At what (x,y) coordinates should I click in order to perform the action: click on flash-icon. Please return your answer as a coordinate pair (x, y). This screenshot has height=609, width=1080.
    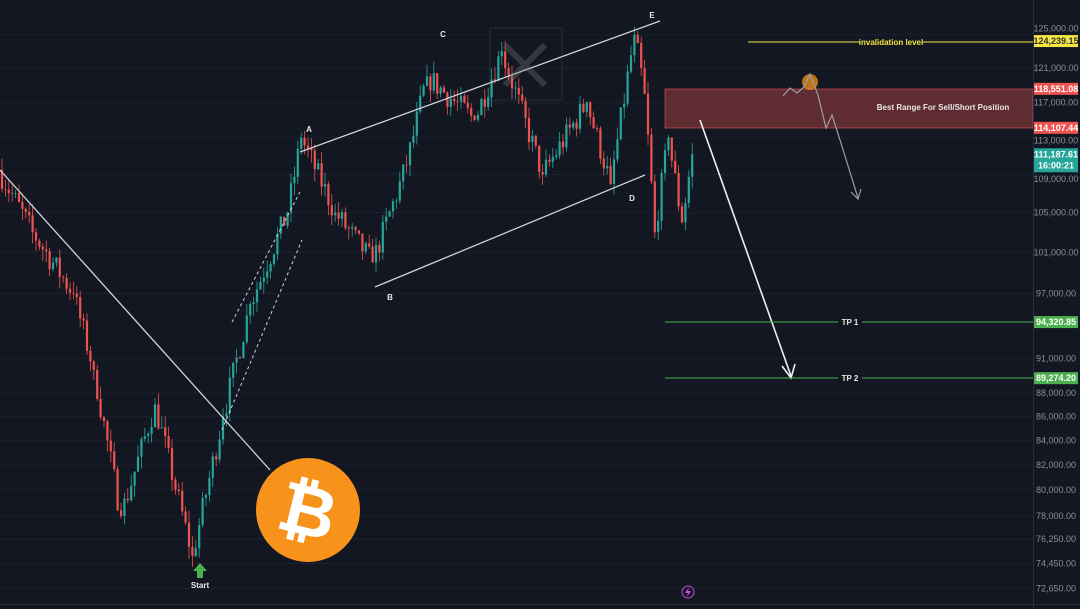
    Looking at the image, I should click on (688, 592).